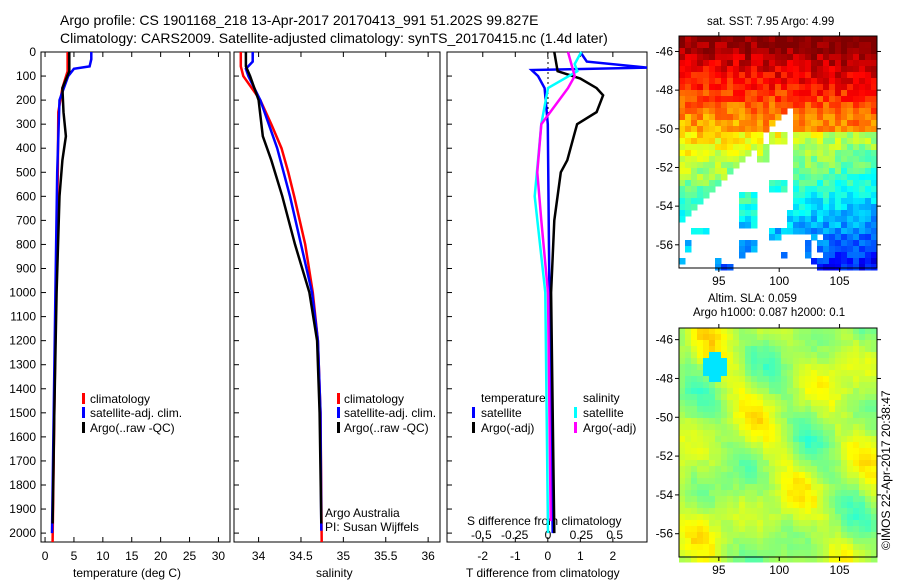 The image size is (900, 580). Describe the element at coordinates (26, 100) in the screenshot. I see `y-tick-label: 200` at that location.